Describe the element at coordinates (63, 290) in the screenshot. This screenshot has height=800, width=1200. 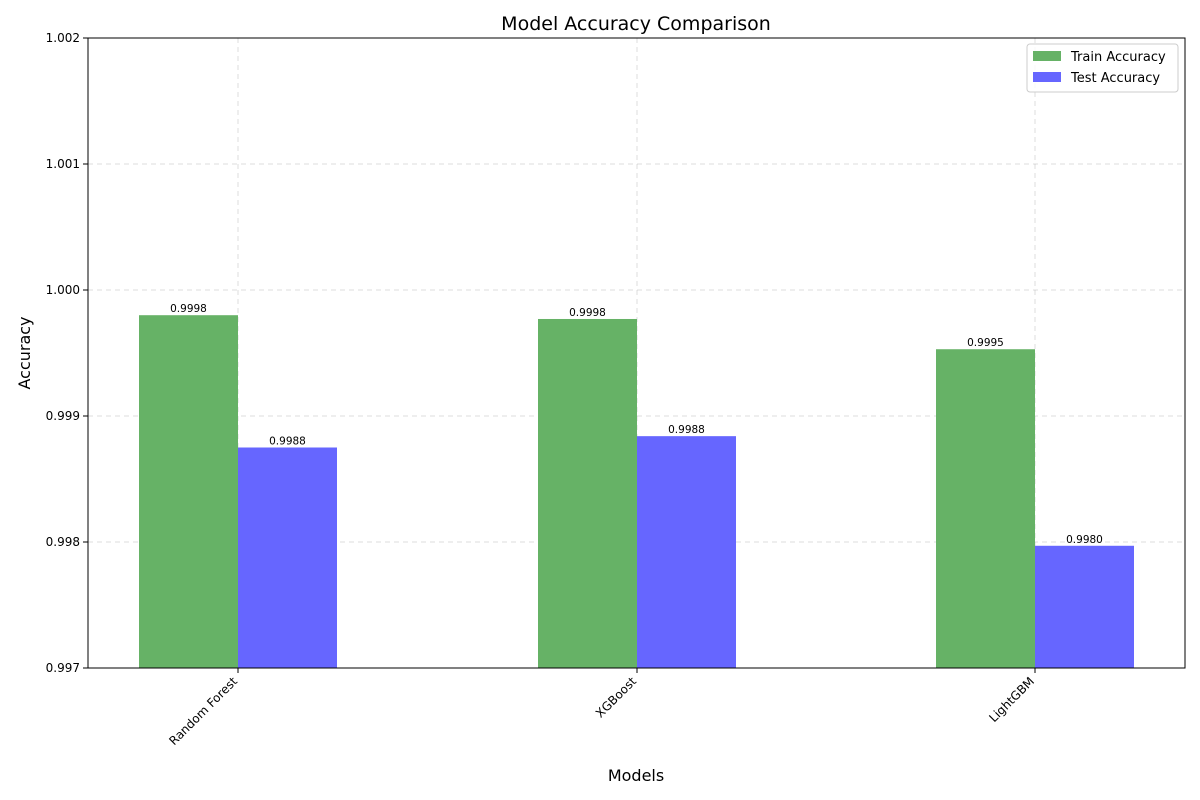
I see `y-tick-label: 1.000` at that location.